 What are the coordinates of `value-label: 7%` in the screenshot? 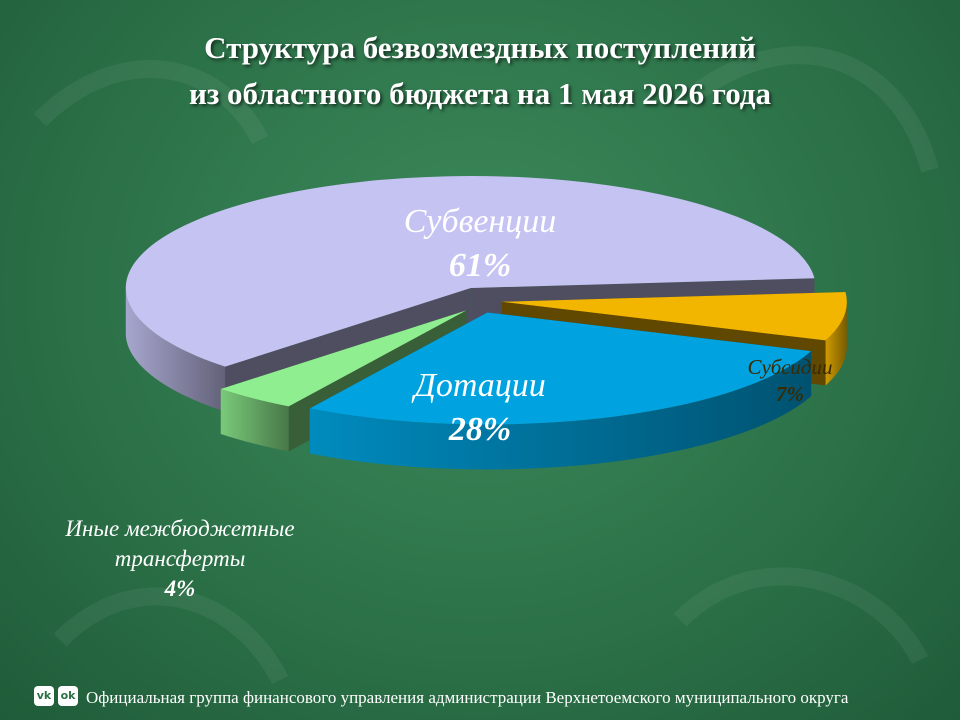 It's located at (790, 394).